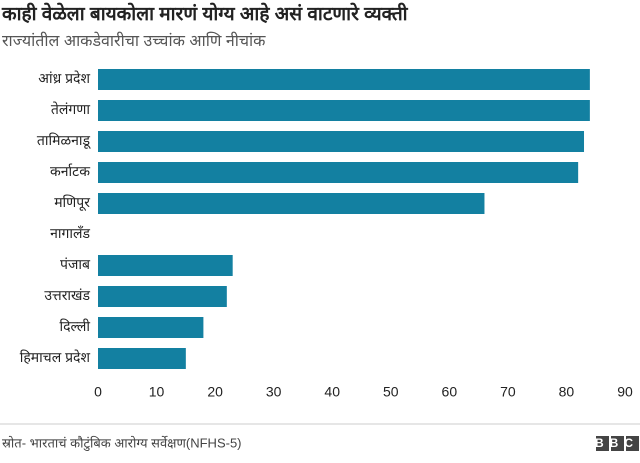  What do you see at coordinates (70, 233) in the screenshot?
I see `y-tick-label: नागालँड` at bounding box center [70, 233].